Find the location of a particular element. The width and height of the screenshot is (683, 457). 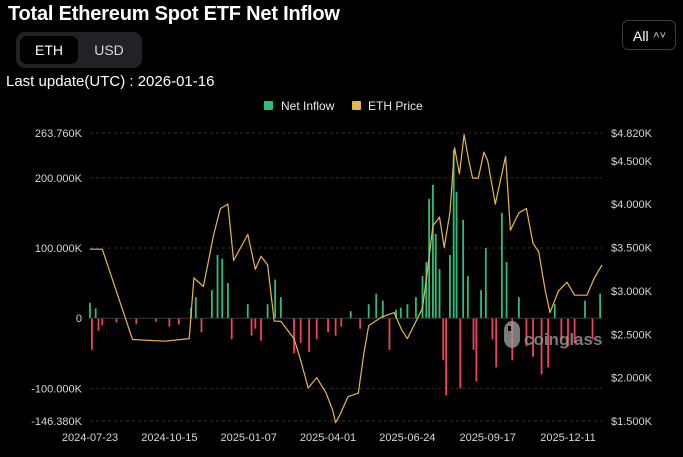

time-range-select: All ˄˅ is located at coordinates (649, 35).